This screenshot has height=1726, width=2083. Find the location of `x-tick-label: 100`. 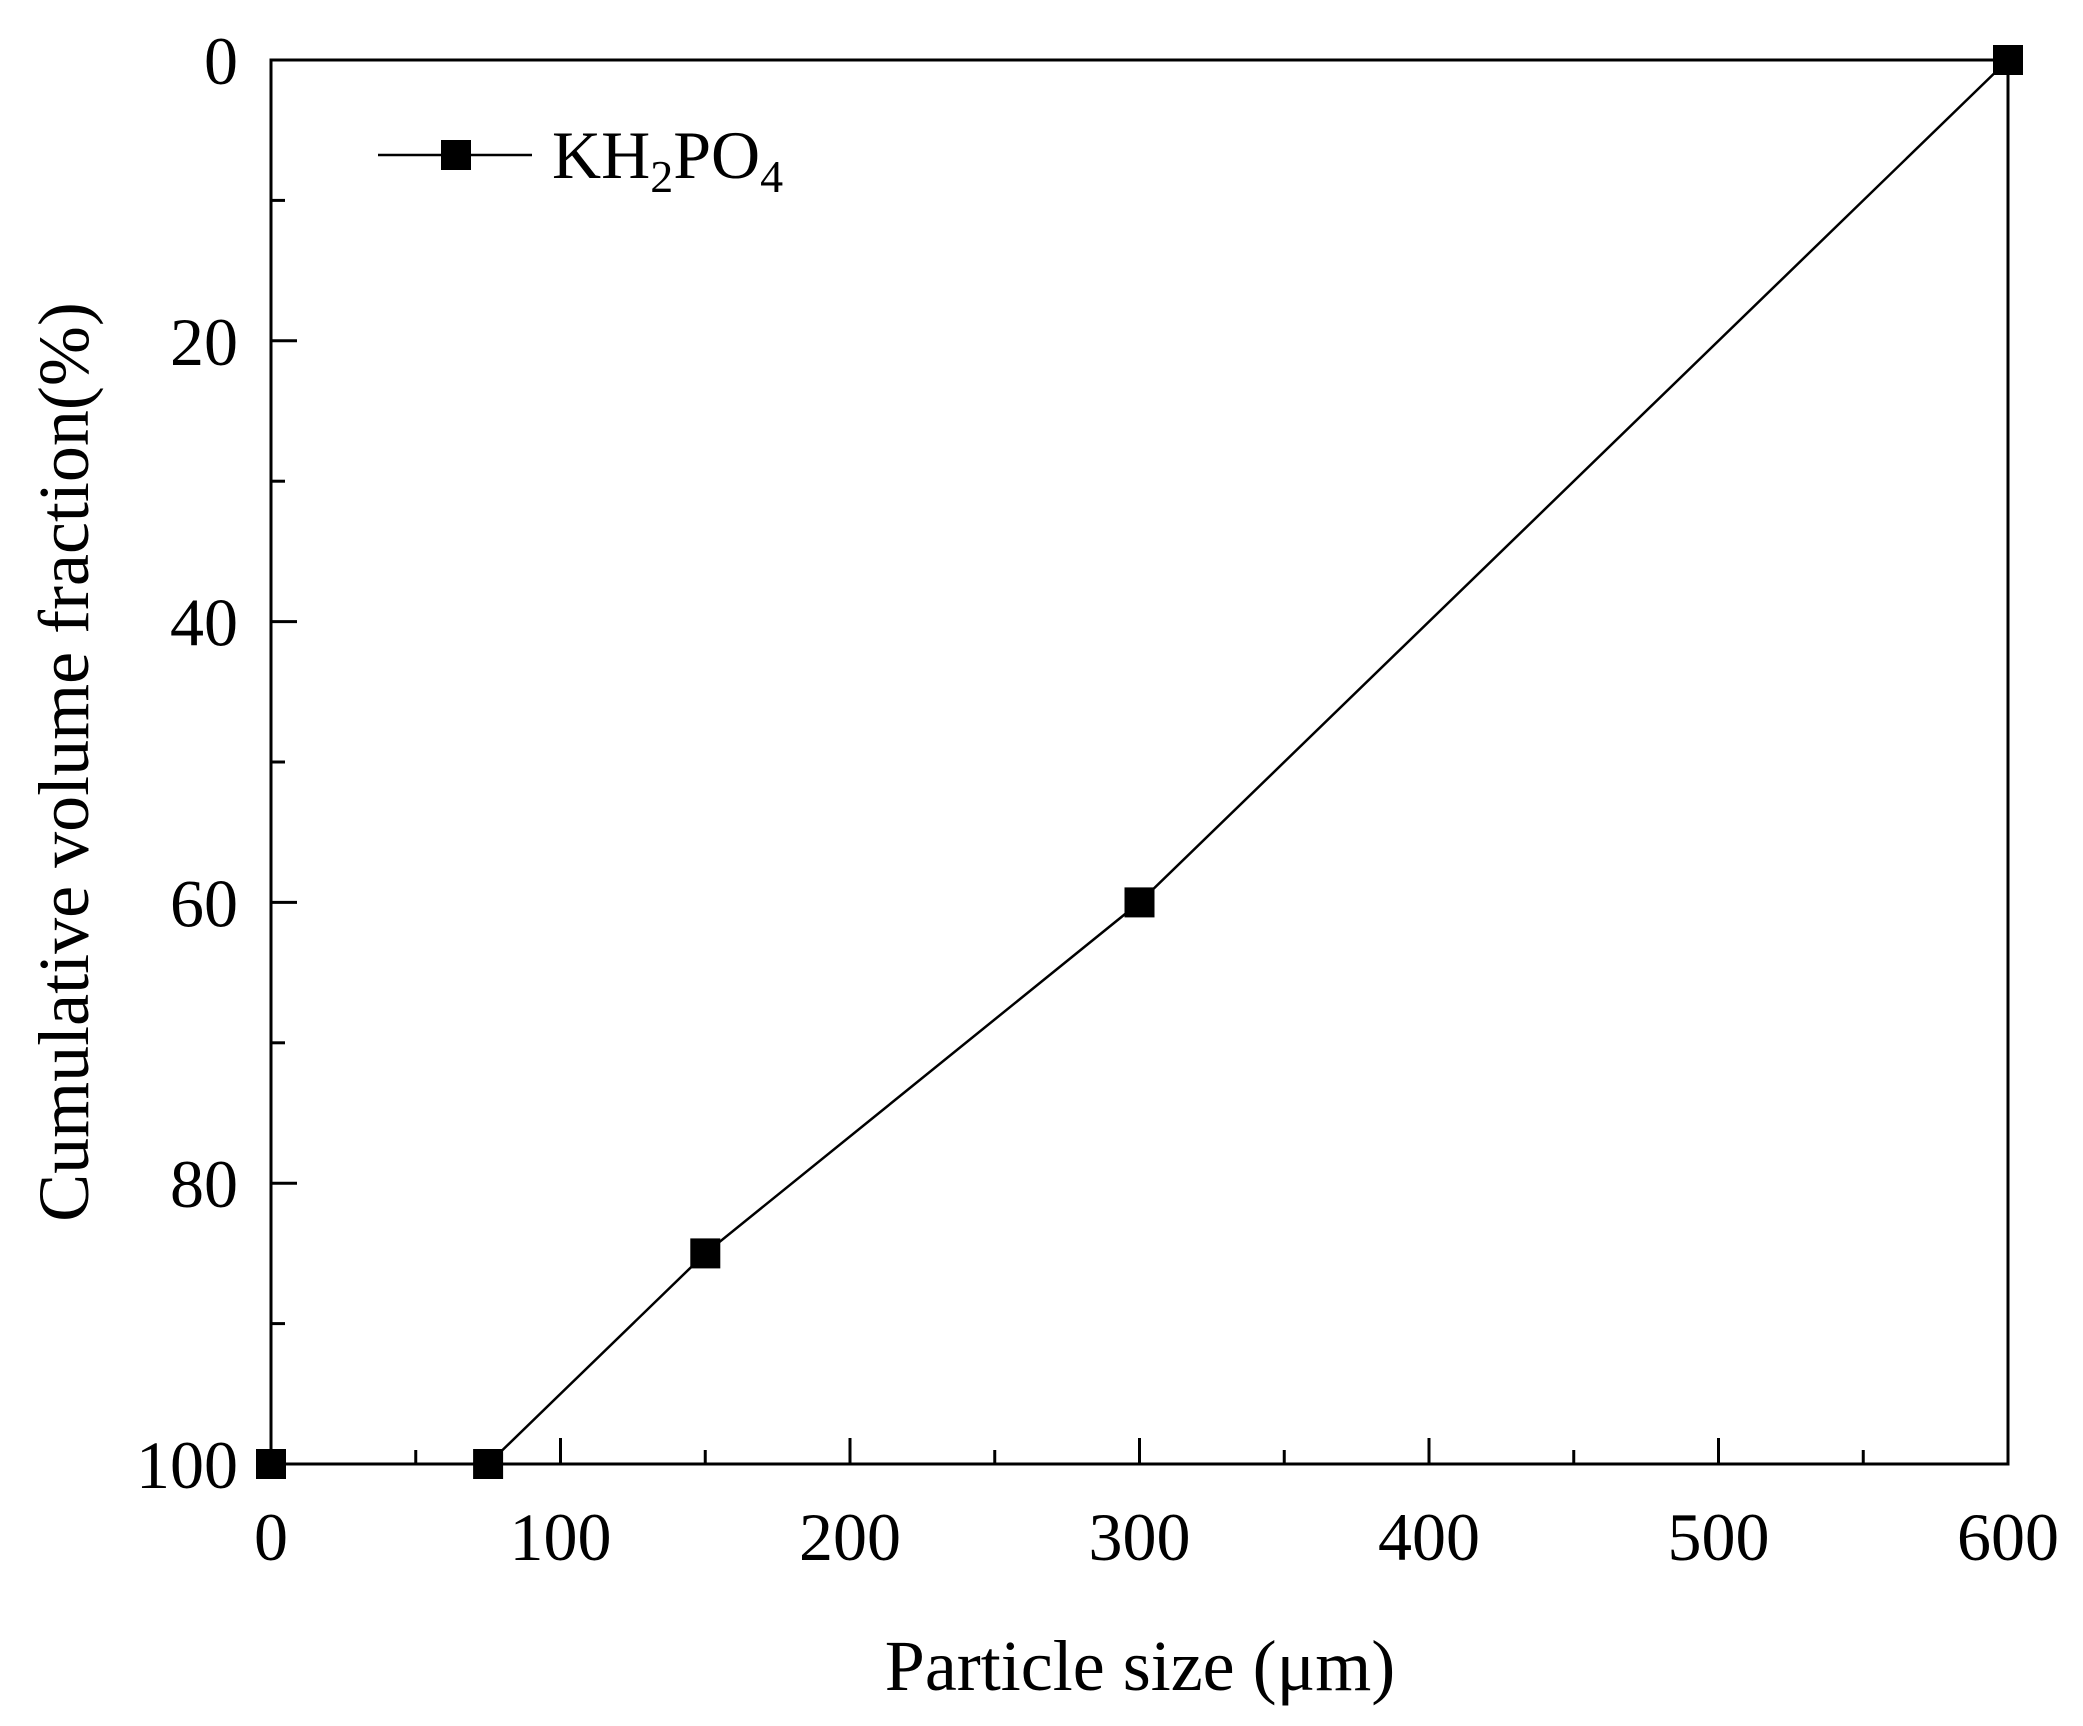

x-tick-label: 100 is located at coordinates (561, 1537).